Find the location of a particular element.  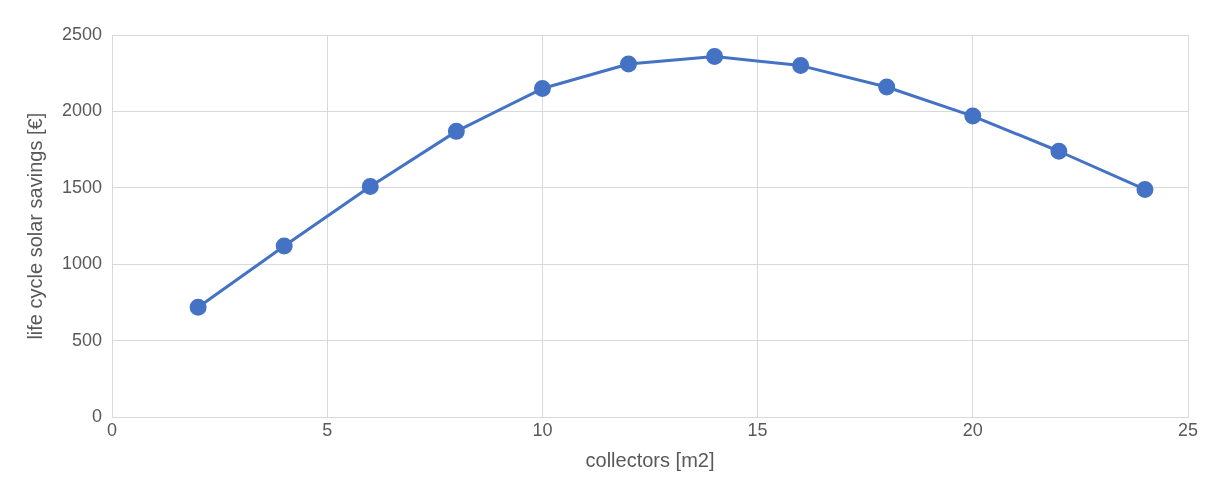

y-tick-label: 0 is located at coordinates (97, 416).